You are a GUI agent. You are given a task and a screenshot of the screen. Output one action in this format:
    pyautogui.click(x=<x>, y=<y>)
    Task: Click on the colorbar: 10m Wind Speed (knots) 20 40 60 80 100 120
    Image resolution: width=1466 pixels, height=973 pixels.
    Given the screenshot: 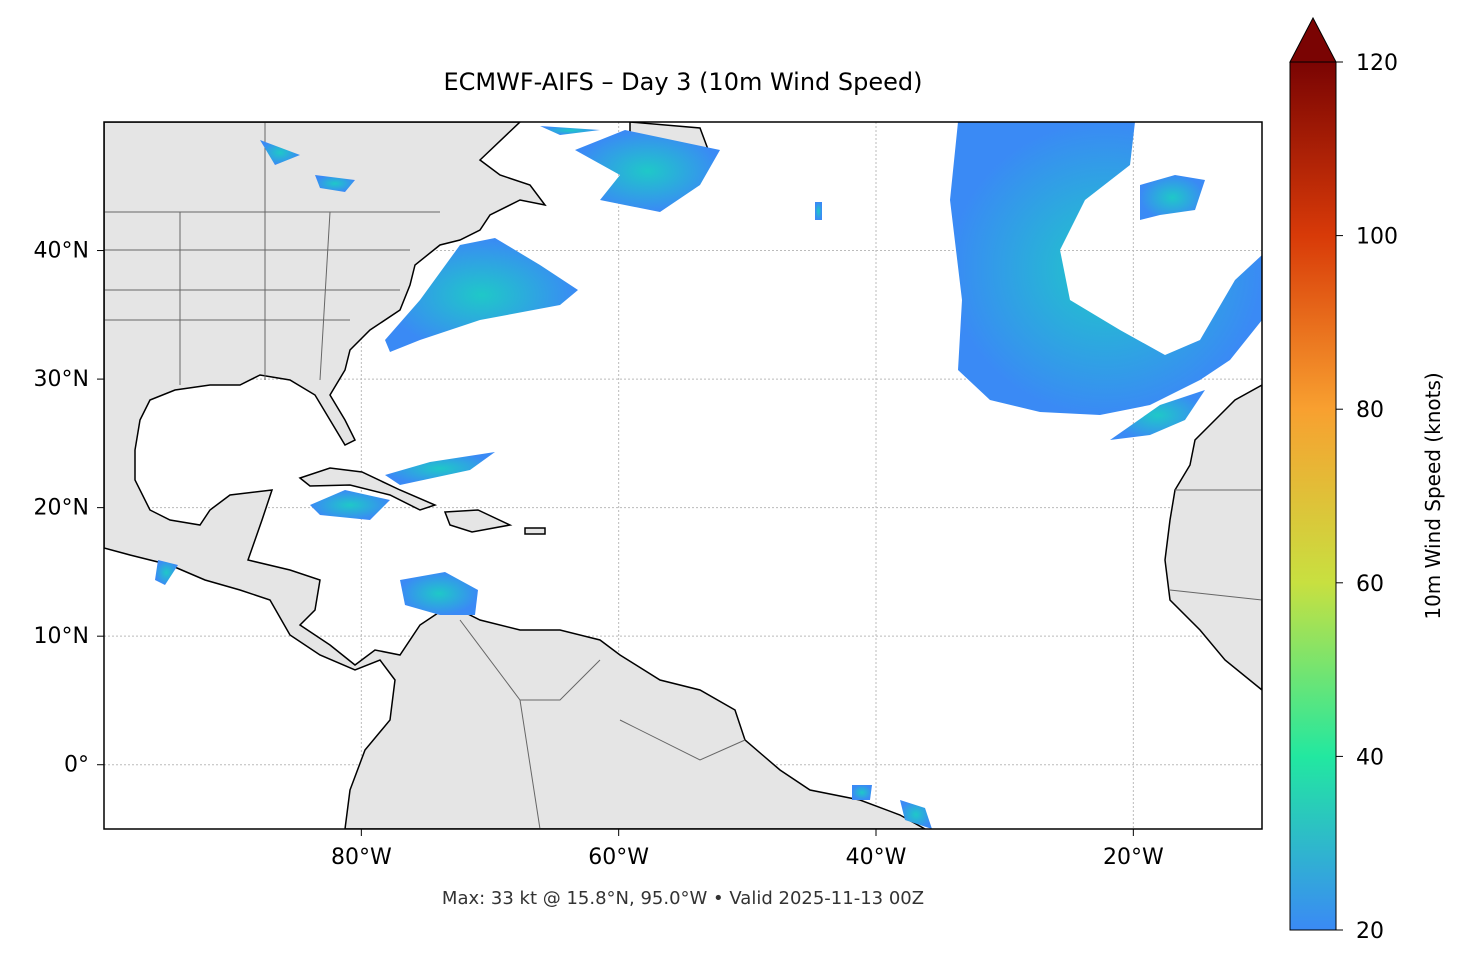 What is the action you would take?
    pyautogui.click(x=1367, y=480)
    